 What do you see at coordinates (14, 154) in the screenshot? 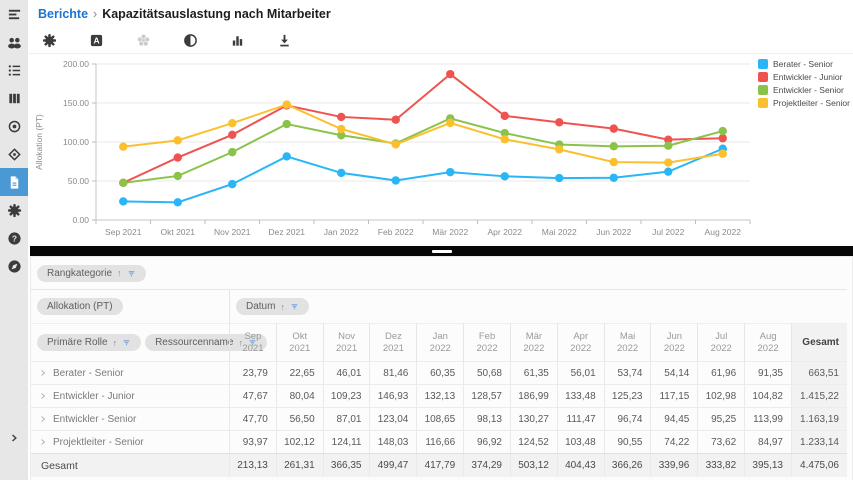
I see `sidebar-item-widget` at bounding box center [14, 154].